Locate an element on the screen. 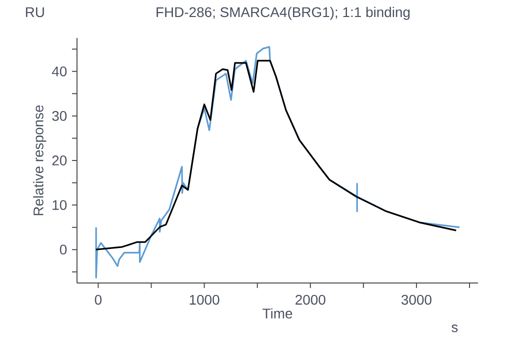 Image resolution: width=505 pixels, height=354 pixels. y-tick-label: 10 is located at coordinates (59, 205).